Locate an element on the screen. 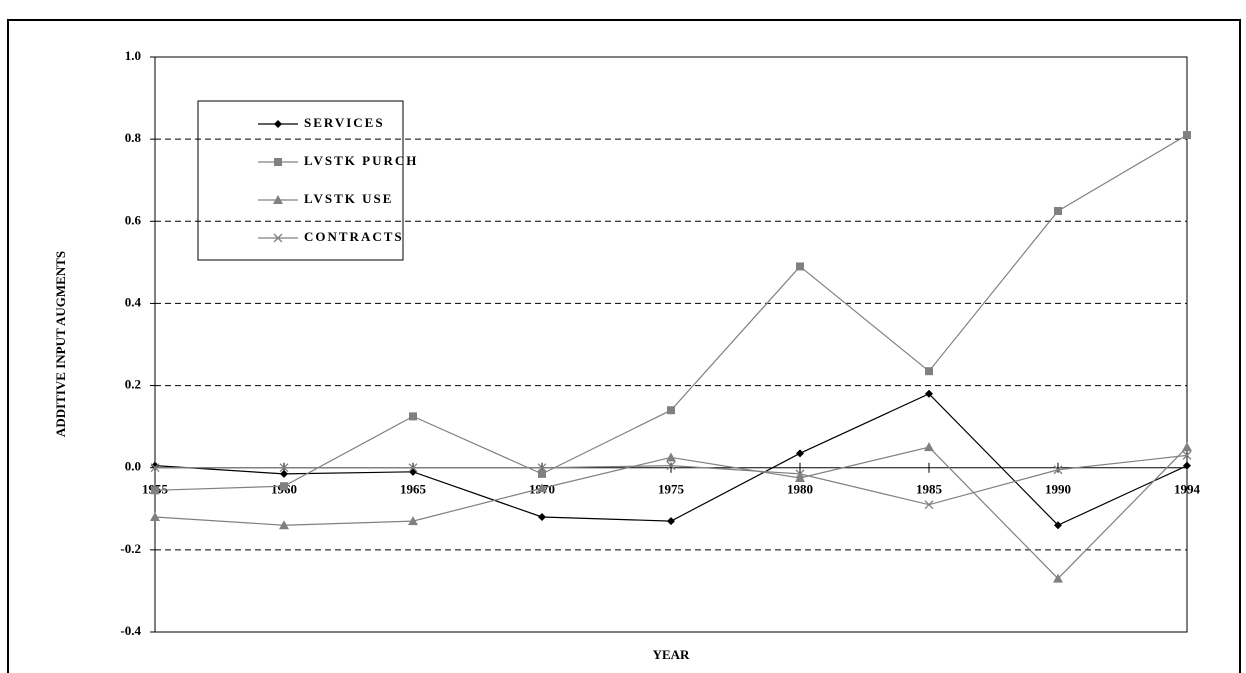 The height and width of the screenshot is (673, 1246). y-tick-label: -0.4 is located at coordinates (130, 630).